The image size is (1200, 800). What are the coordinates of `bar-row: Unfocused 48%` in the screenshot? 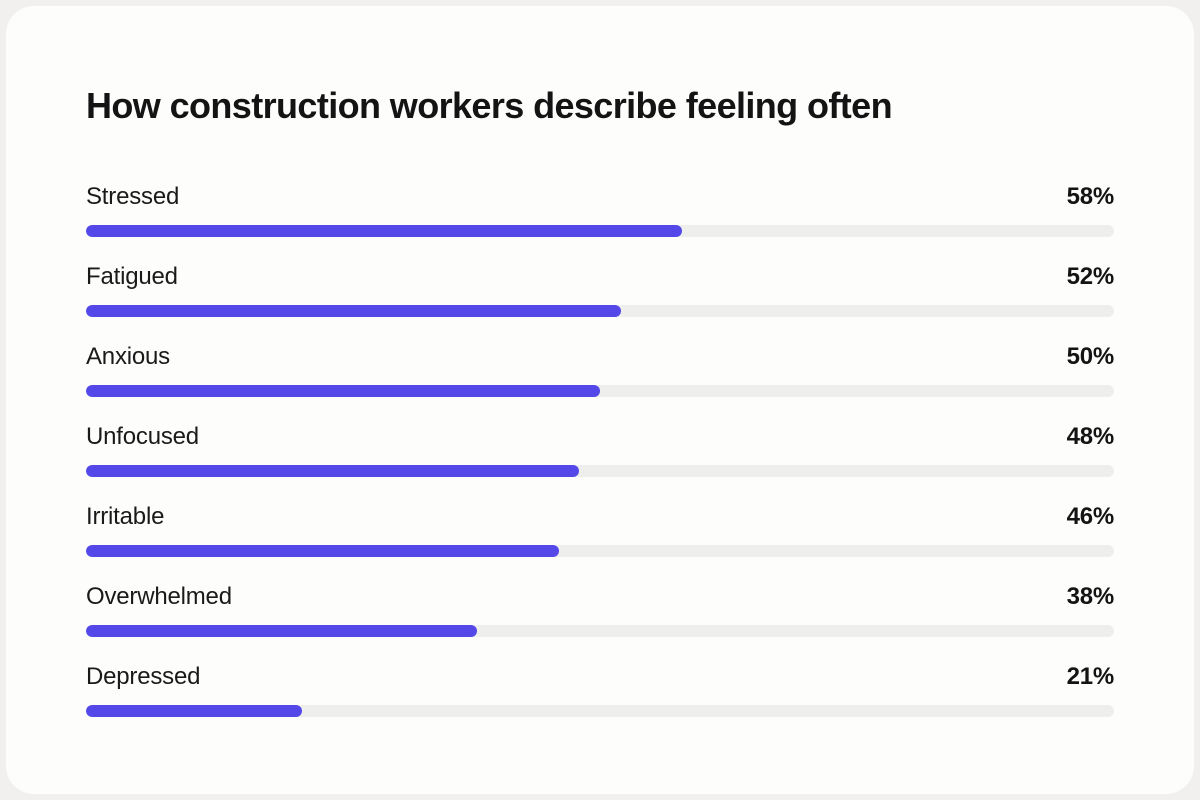 It's located at (600, 450).